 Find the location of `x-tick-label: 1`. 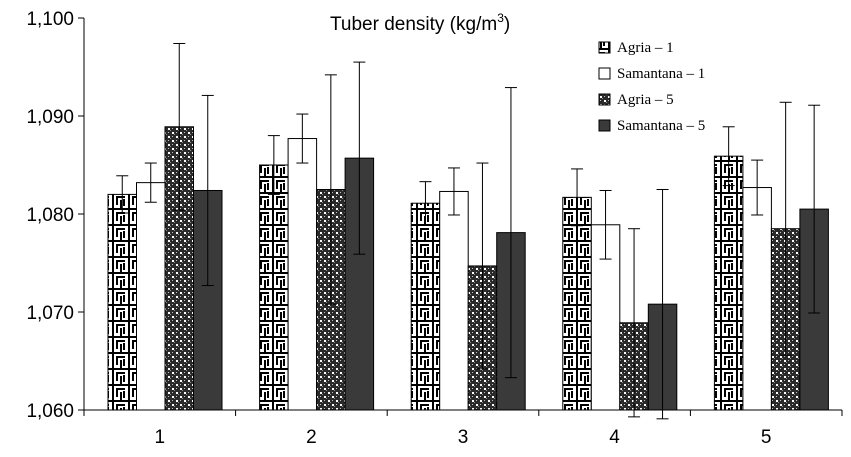

x-tick-label: 1 is located at coordinates (160, 437).